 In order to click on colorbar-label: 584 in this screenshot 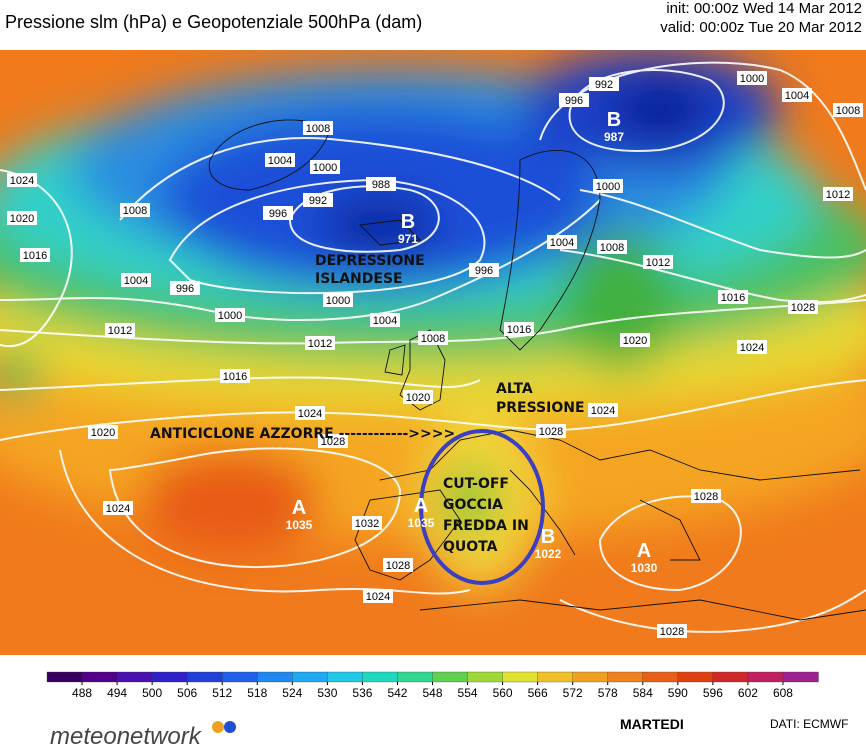, I will do `click(643, 693)`.